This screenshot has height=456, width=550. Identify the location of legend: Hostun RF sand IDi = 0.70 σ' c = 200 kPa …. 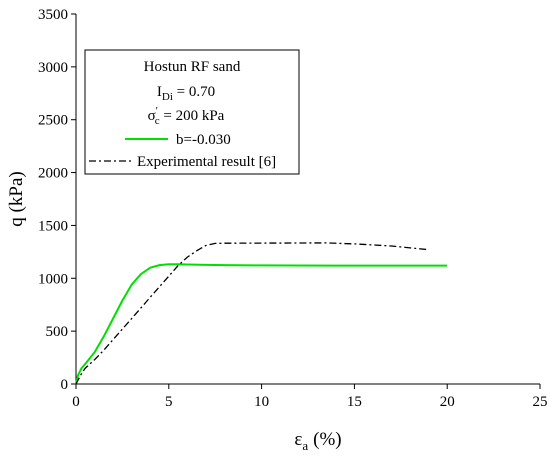
(192, 112).